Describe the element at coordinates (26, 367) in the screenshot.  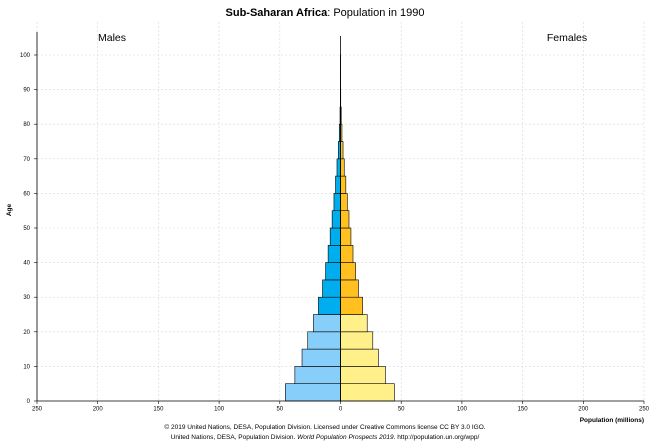
I see `y-tick-label: 10` at that location.